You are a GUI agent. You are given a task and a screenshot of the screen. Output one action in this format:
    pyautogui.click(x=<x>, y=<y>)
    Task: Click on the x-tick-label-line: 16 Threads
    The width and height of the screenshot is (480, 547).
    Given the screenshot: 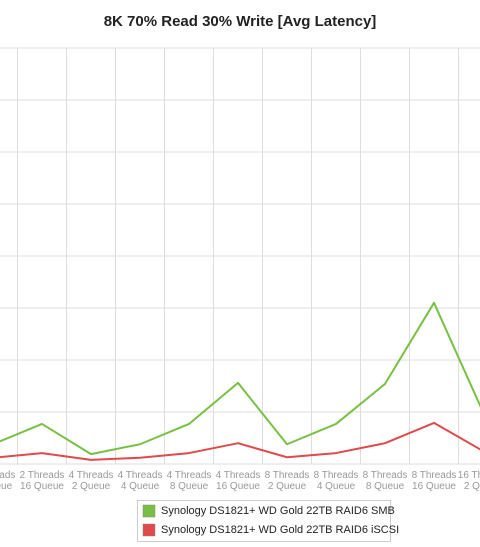 What is the action you would take?
    pyautogui.click(x=469, y=475)
    